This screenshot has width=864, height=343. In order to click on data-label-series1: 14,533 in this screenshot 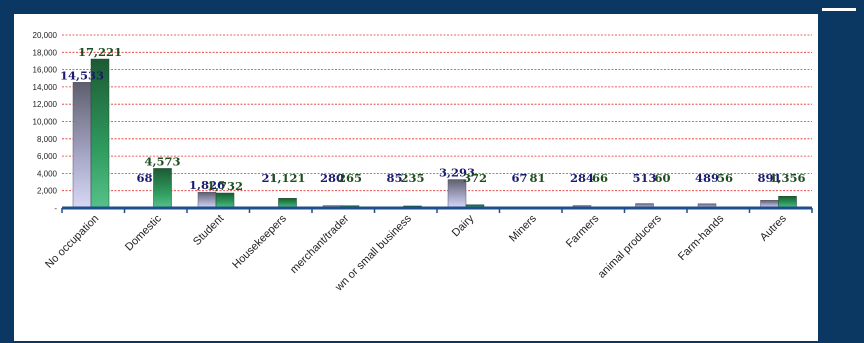, I will do `click(82, 75)`.